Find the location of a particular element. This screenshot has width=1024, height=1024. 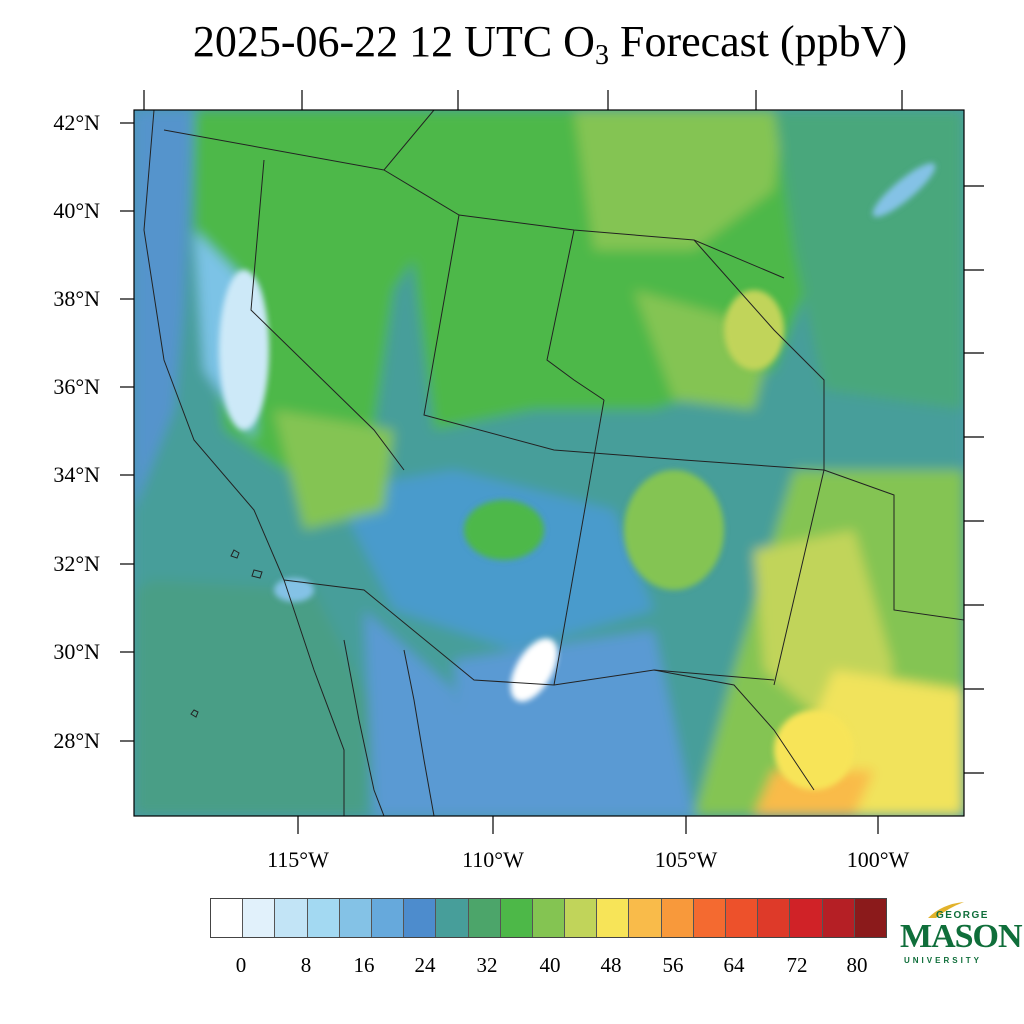

lat-label-36: 36°N is located at coordinates (76, 386).